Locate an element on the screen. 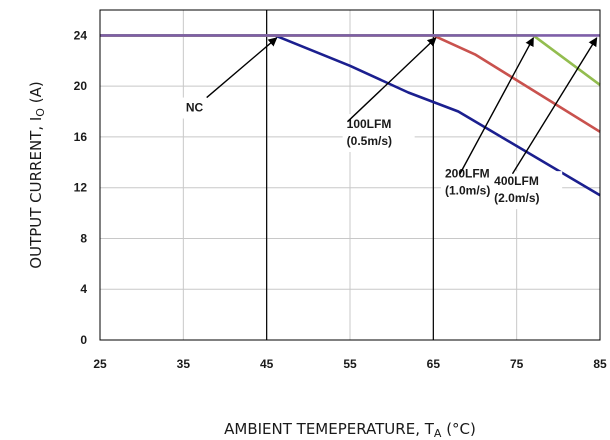  annotation-nc: NC is located at coordinates (195, 108).